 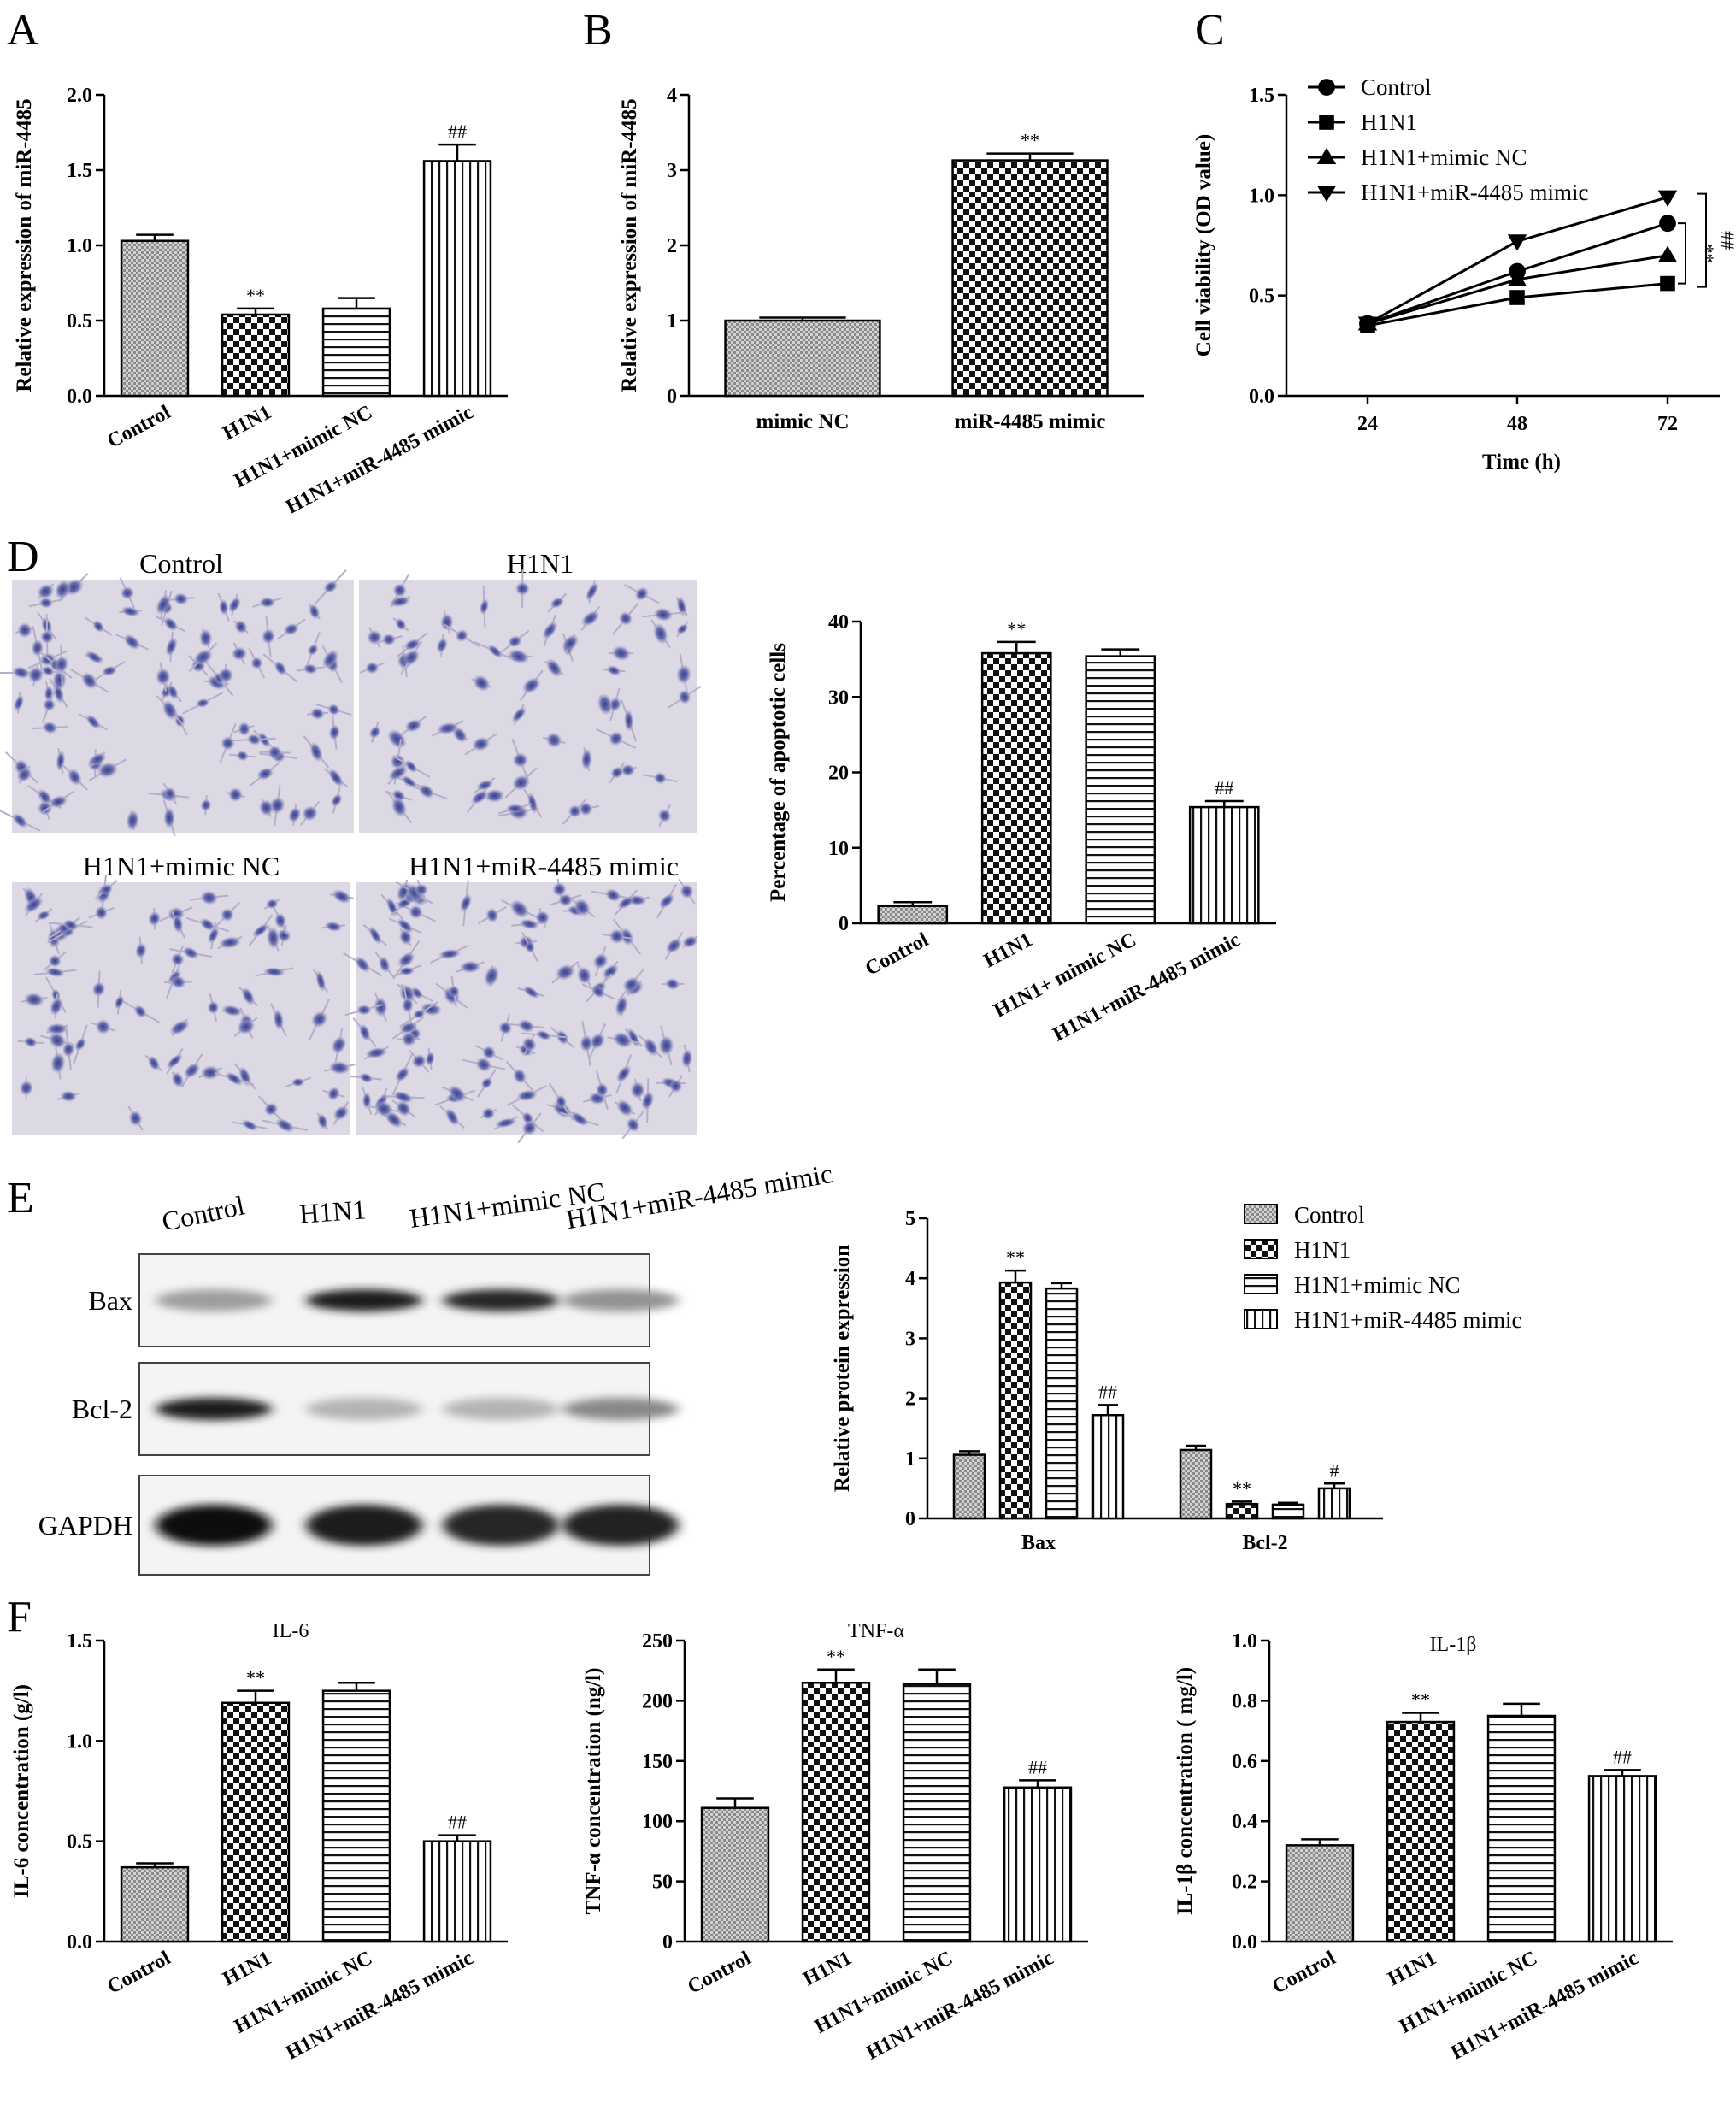 I want to click on significance-mark: **, so click(x=1030, y=140).